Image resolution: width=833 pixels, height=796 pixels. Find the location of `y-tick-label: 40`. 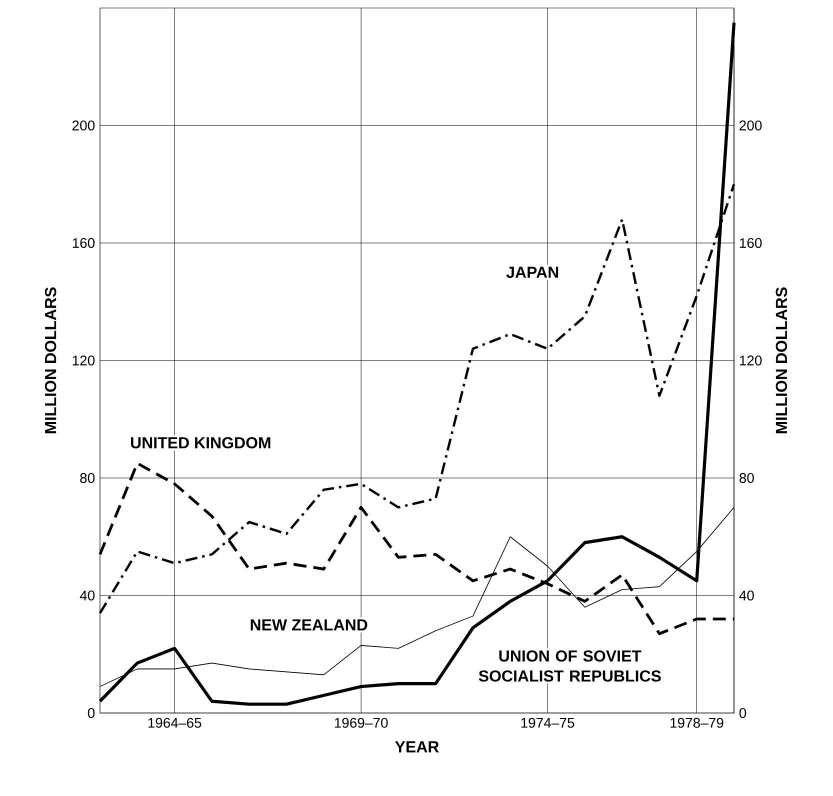

y-tick-label: 40 is located at coordinates (87, 595).